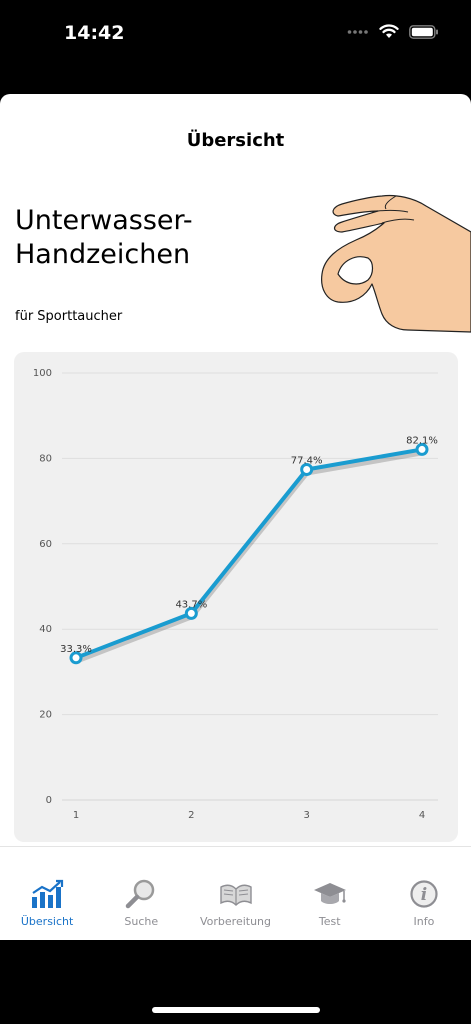  I want to click on chart-icon, so click(47, 894).